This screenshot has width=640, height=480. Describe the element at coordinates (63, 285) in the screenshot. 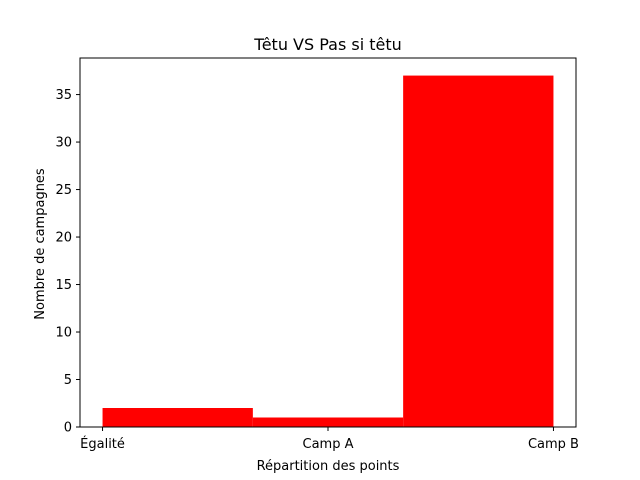

I see `y-tick-label: 15` at that location.